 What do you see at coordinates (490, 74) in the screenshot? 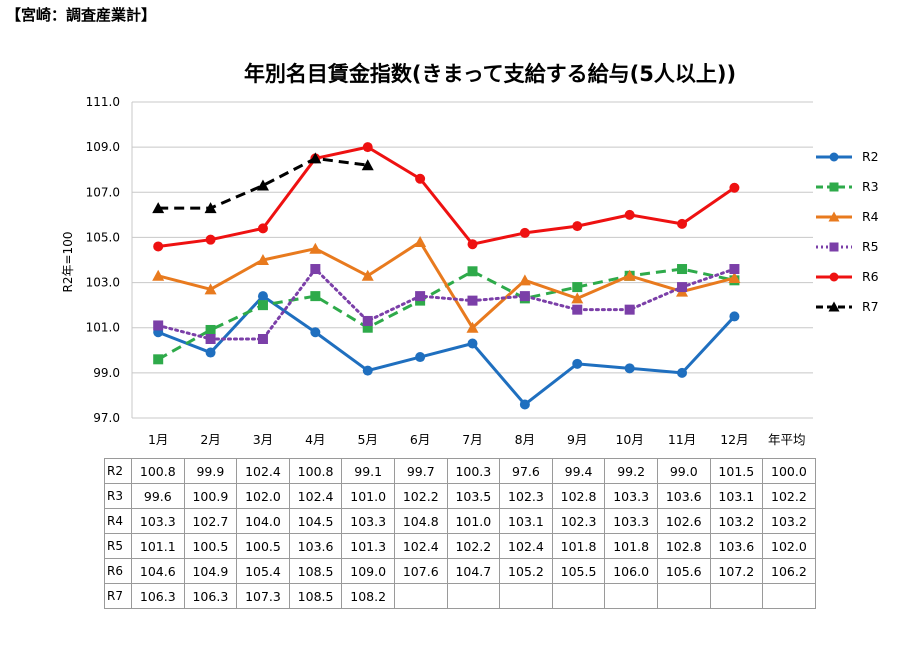
I see `chart-title: 年別名目賃金指数(きまって支給する給与(5人以上))` at bounding box center [490, 74].